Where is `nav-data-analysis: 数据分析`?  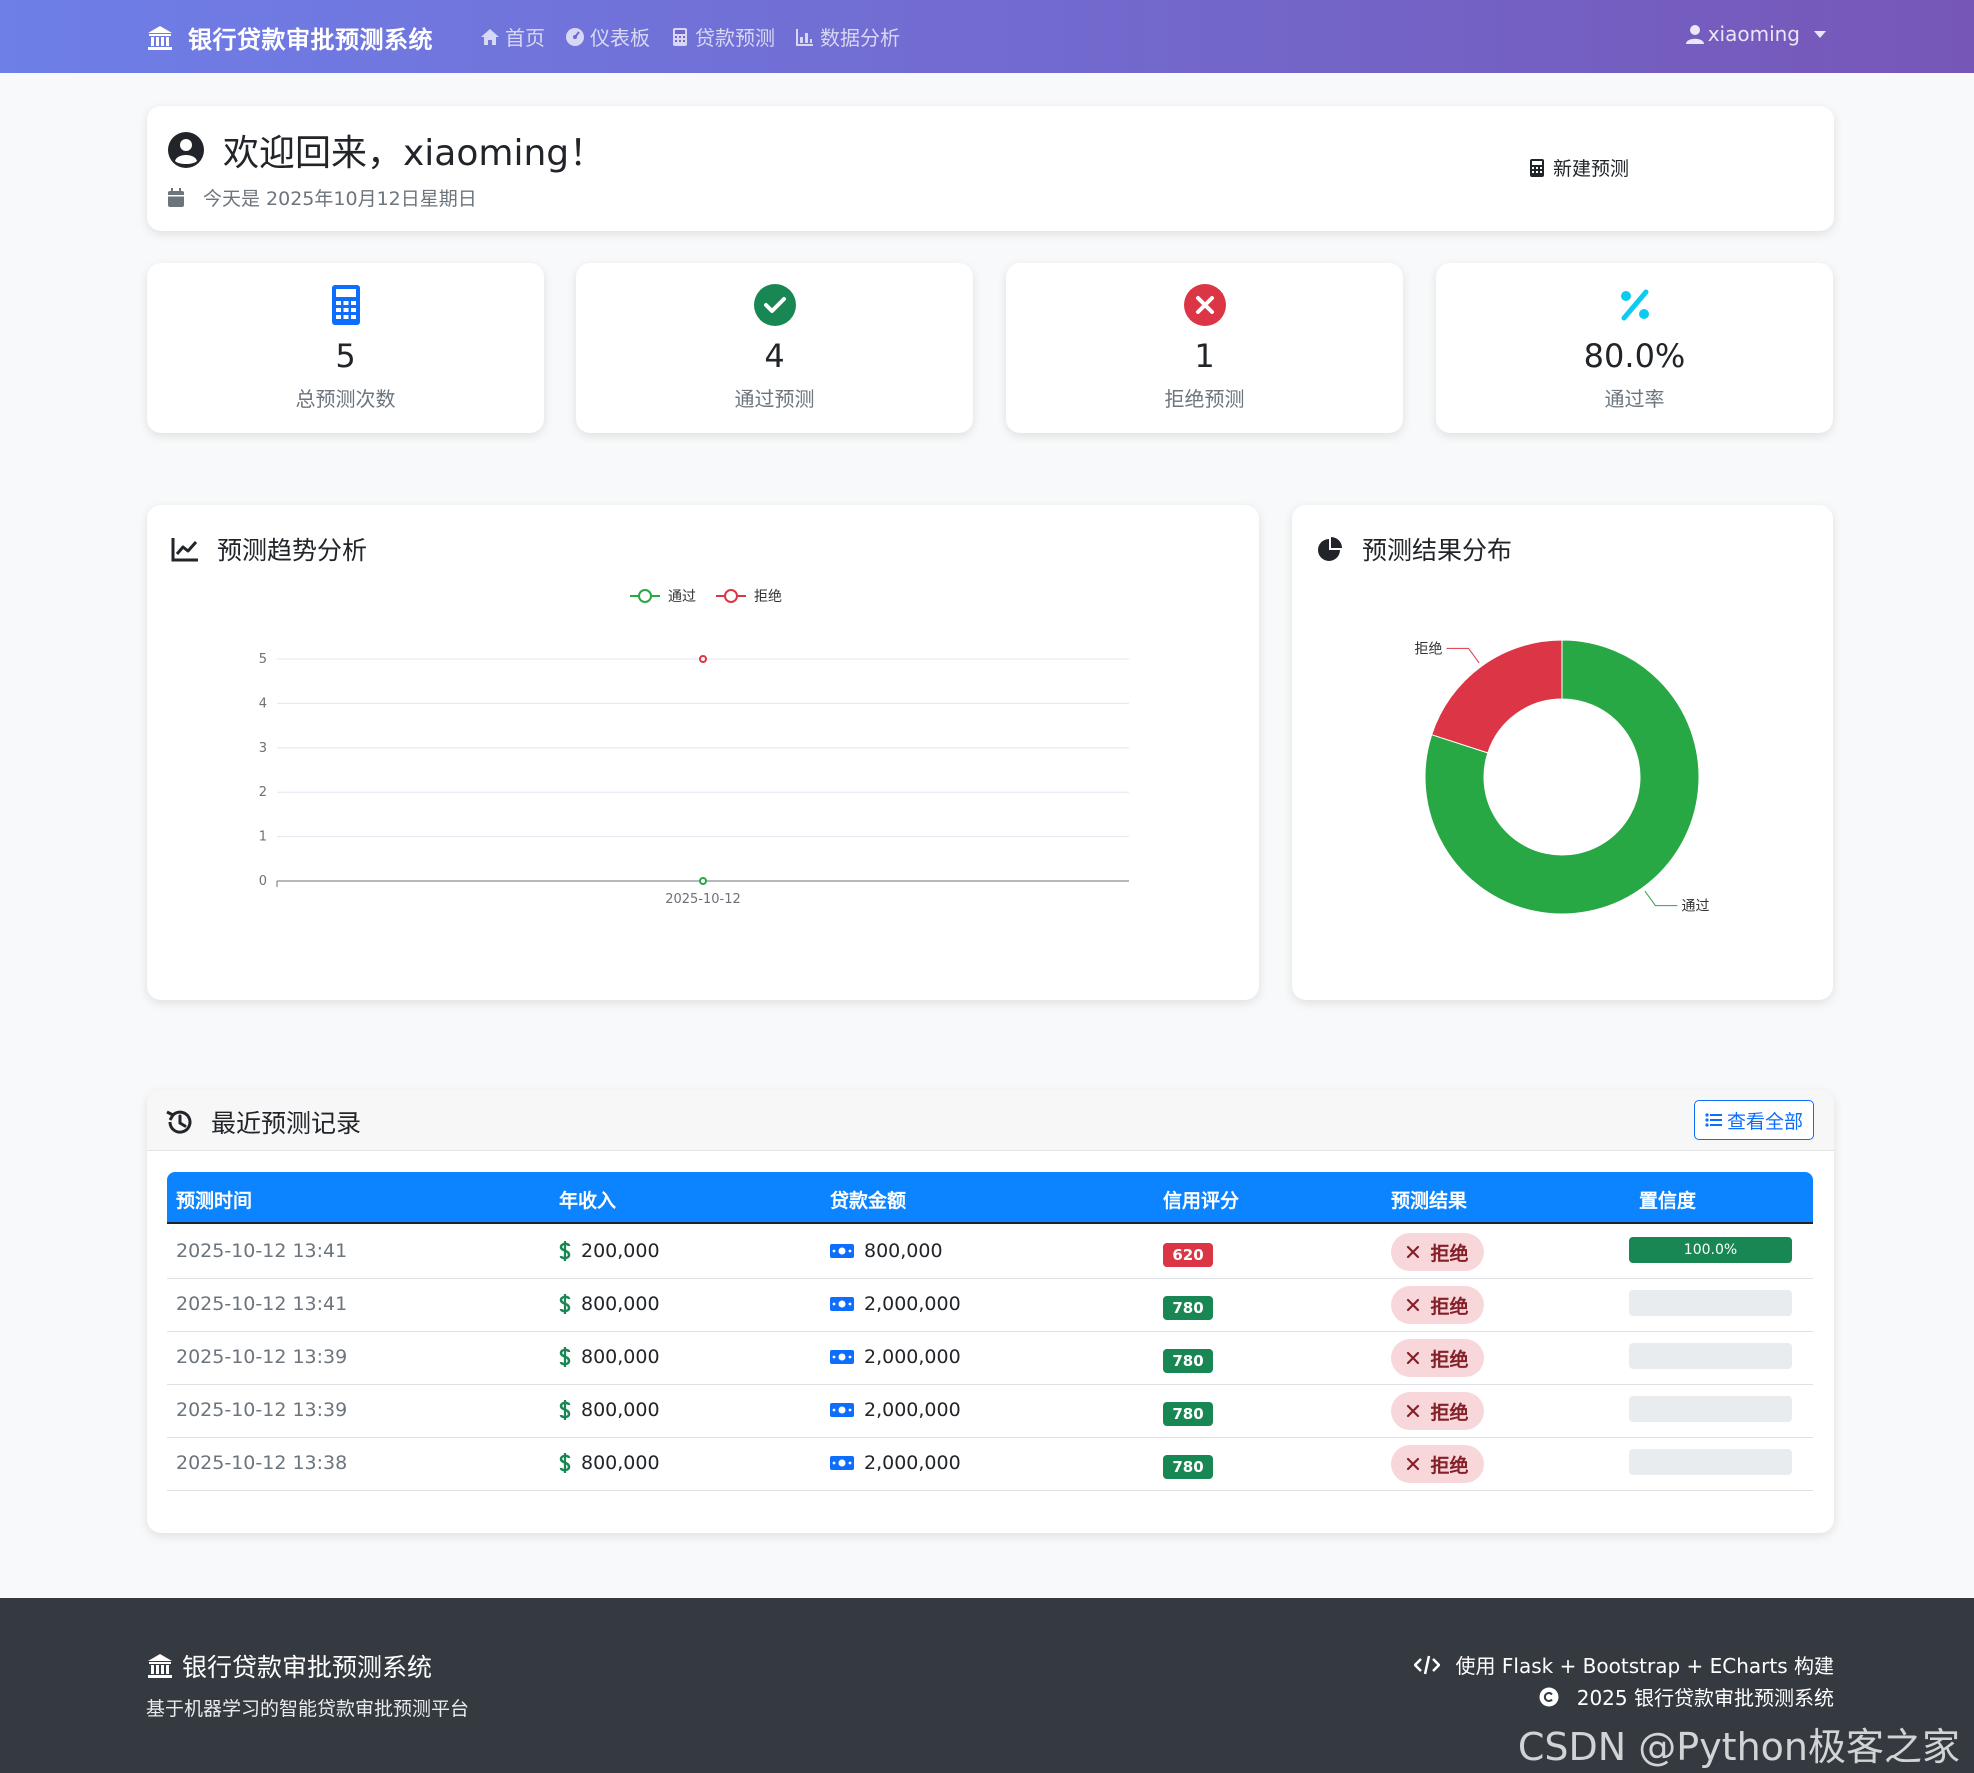 nav-data-analysis: 数据分析 is located at coordinates (847, 36).